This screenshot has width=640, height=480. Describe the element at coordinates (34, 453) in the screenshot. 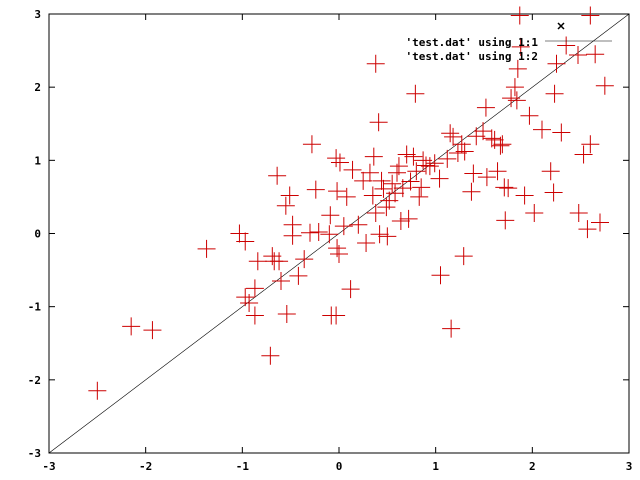

I see `y-tick-label: -3` at that location.